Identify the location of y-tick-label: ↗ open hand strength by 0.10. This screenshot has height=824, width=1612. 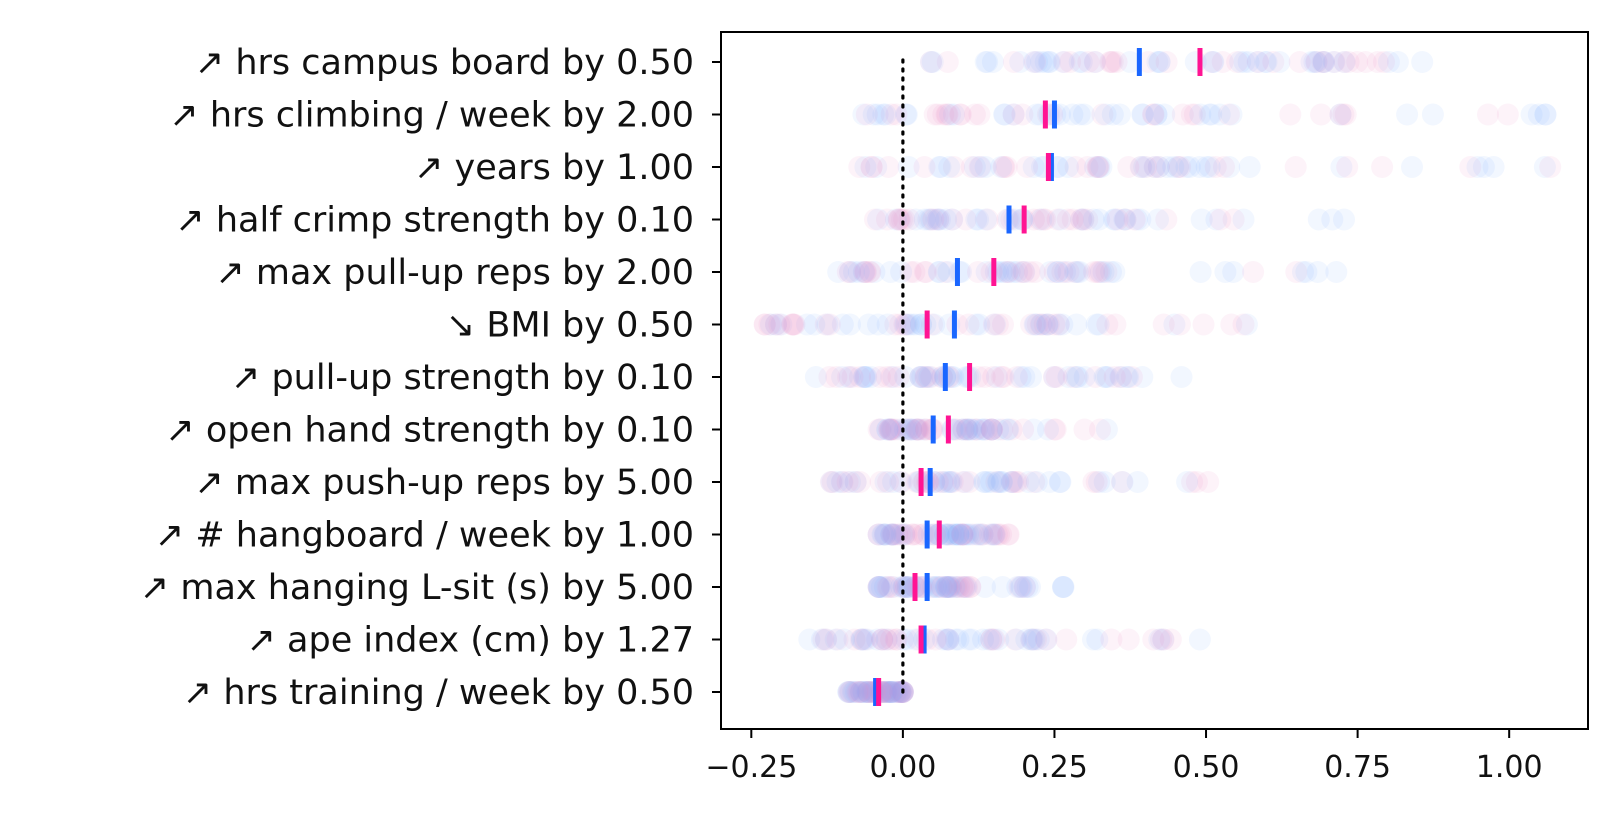
(429, 431).